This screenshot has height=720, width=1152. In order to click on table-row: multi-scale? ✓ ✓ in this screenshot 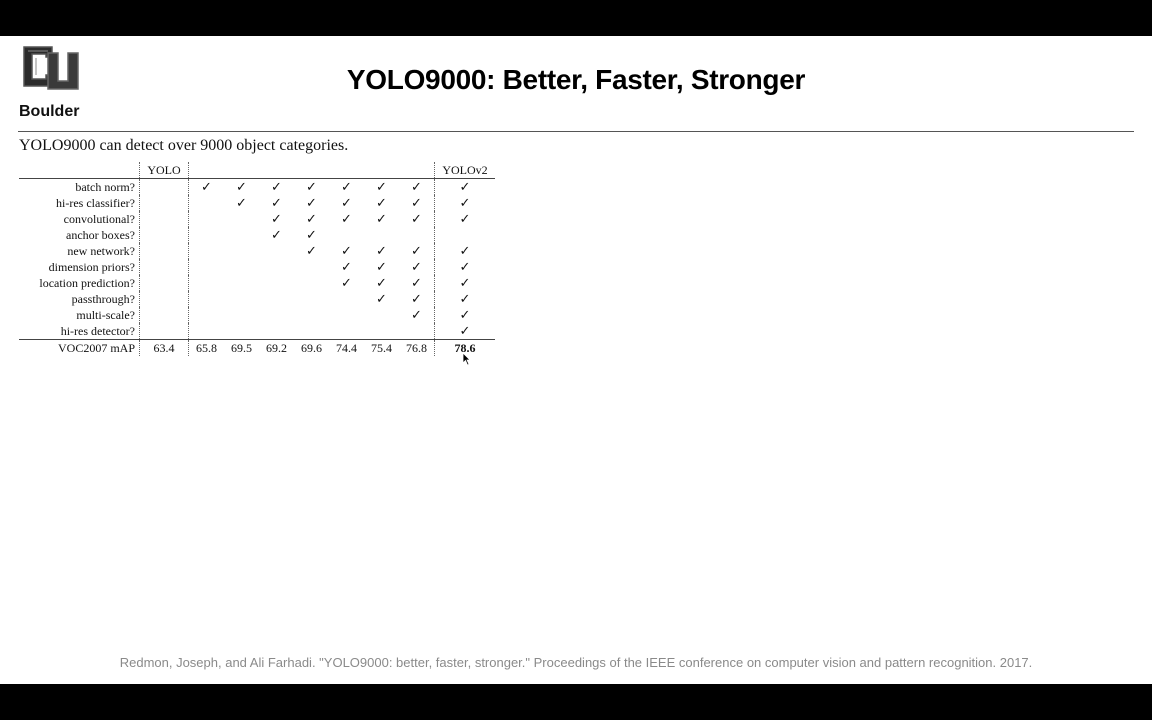, I will do `click(257, 315)`.